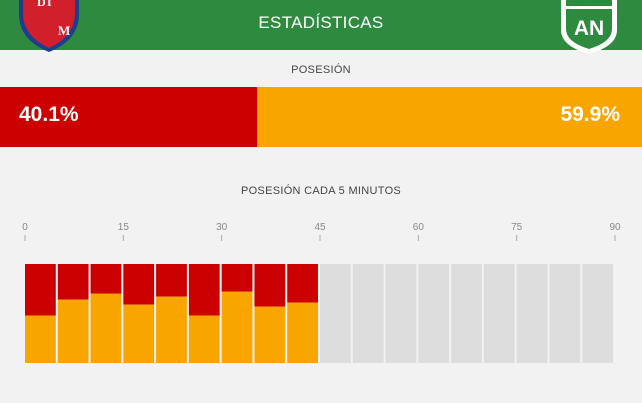 The width and height of the screenshot is (642, 403). Describe the element at coordinates (222, 227) in the screenshot. I see `x-tick-label: 30` at that location.